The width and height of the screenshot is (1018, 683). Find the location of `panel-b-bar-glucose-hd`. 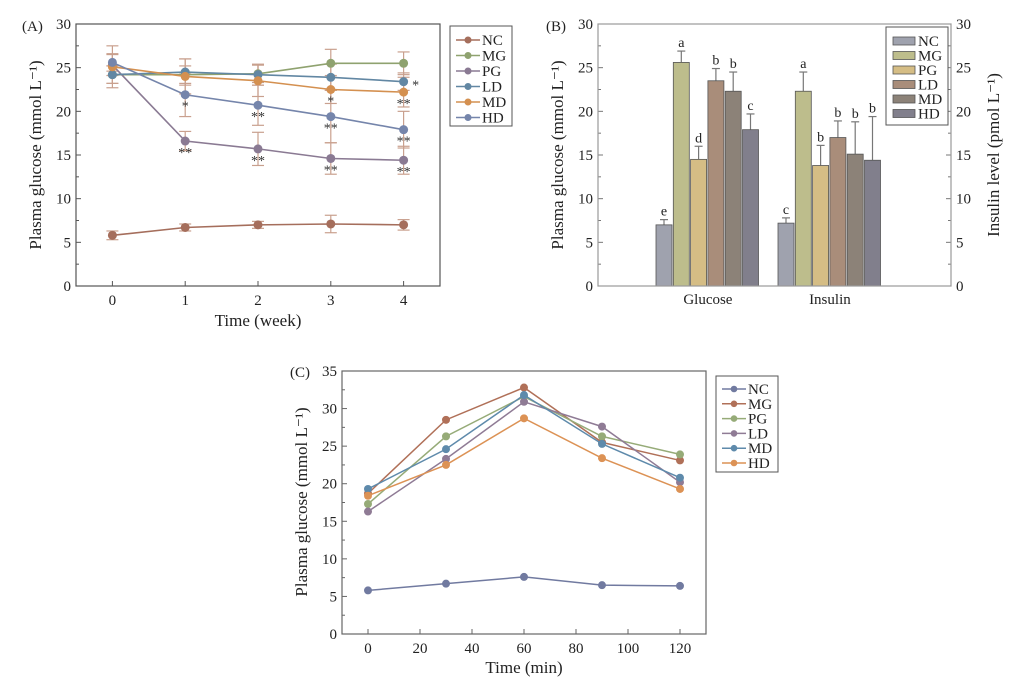

panel-b-bar-glucose-hd is located at coordinates (750, 208).